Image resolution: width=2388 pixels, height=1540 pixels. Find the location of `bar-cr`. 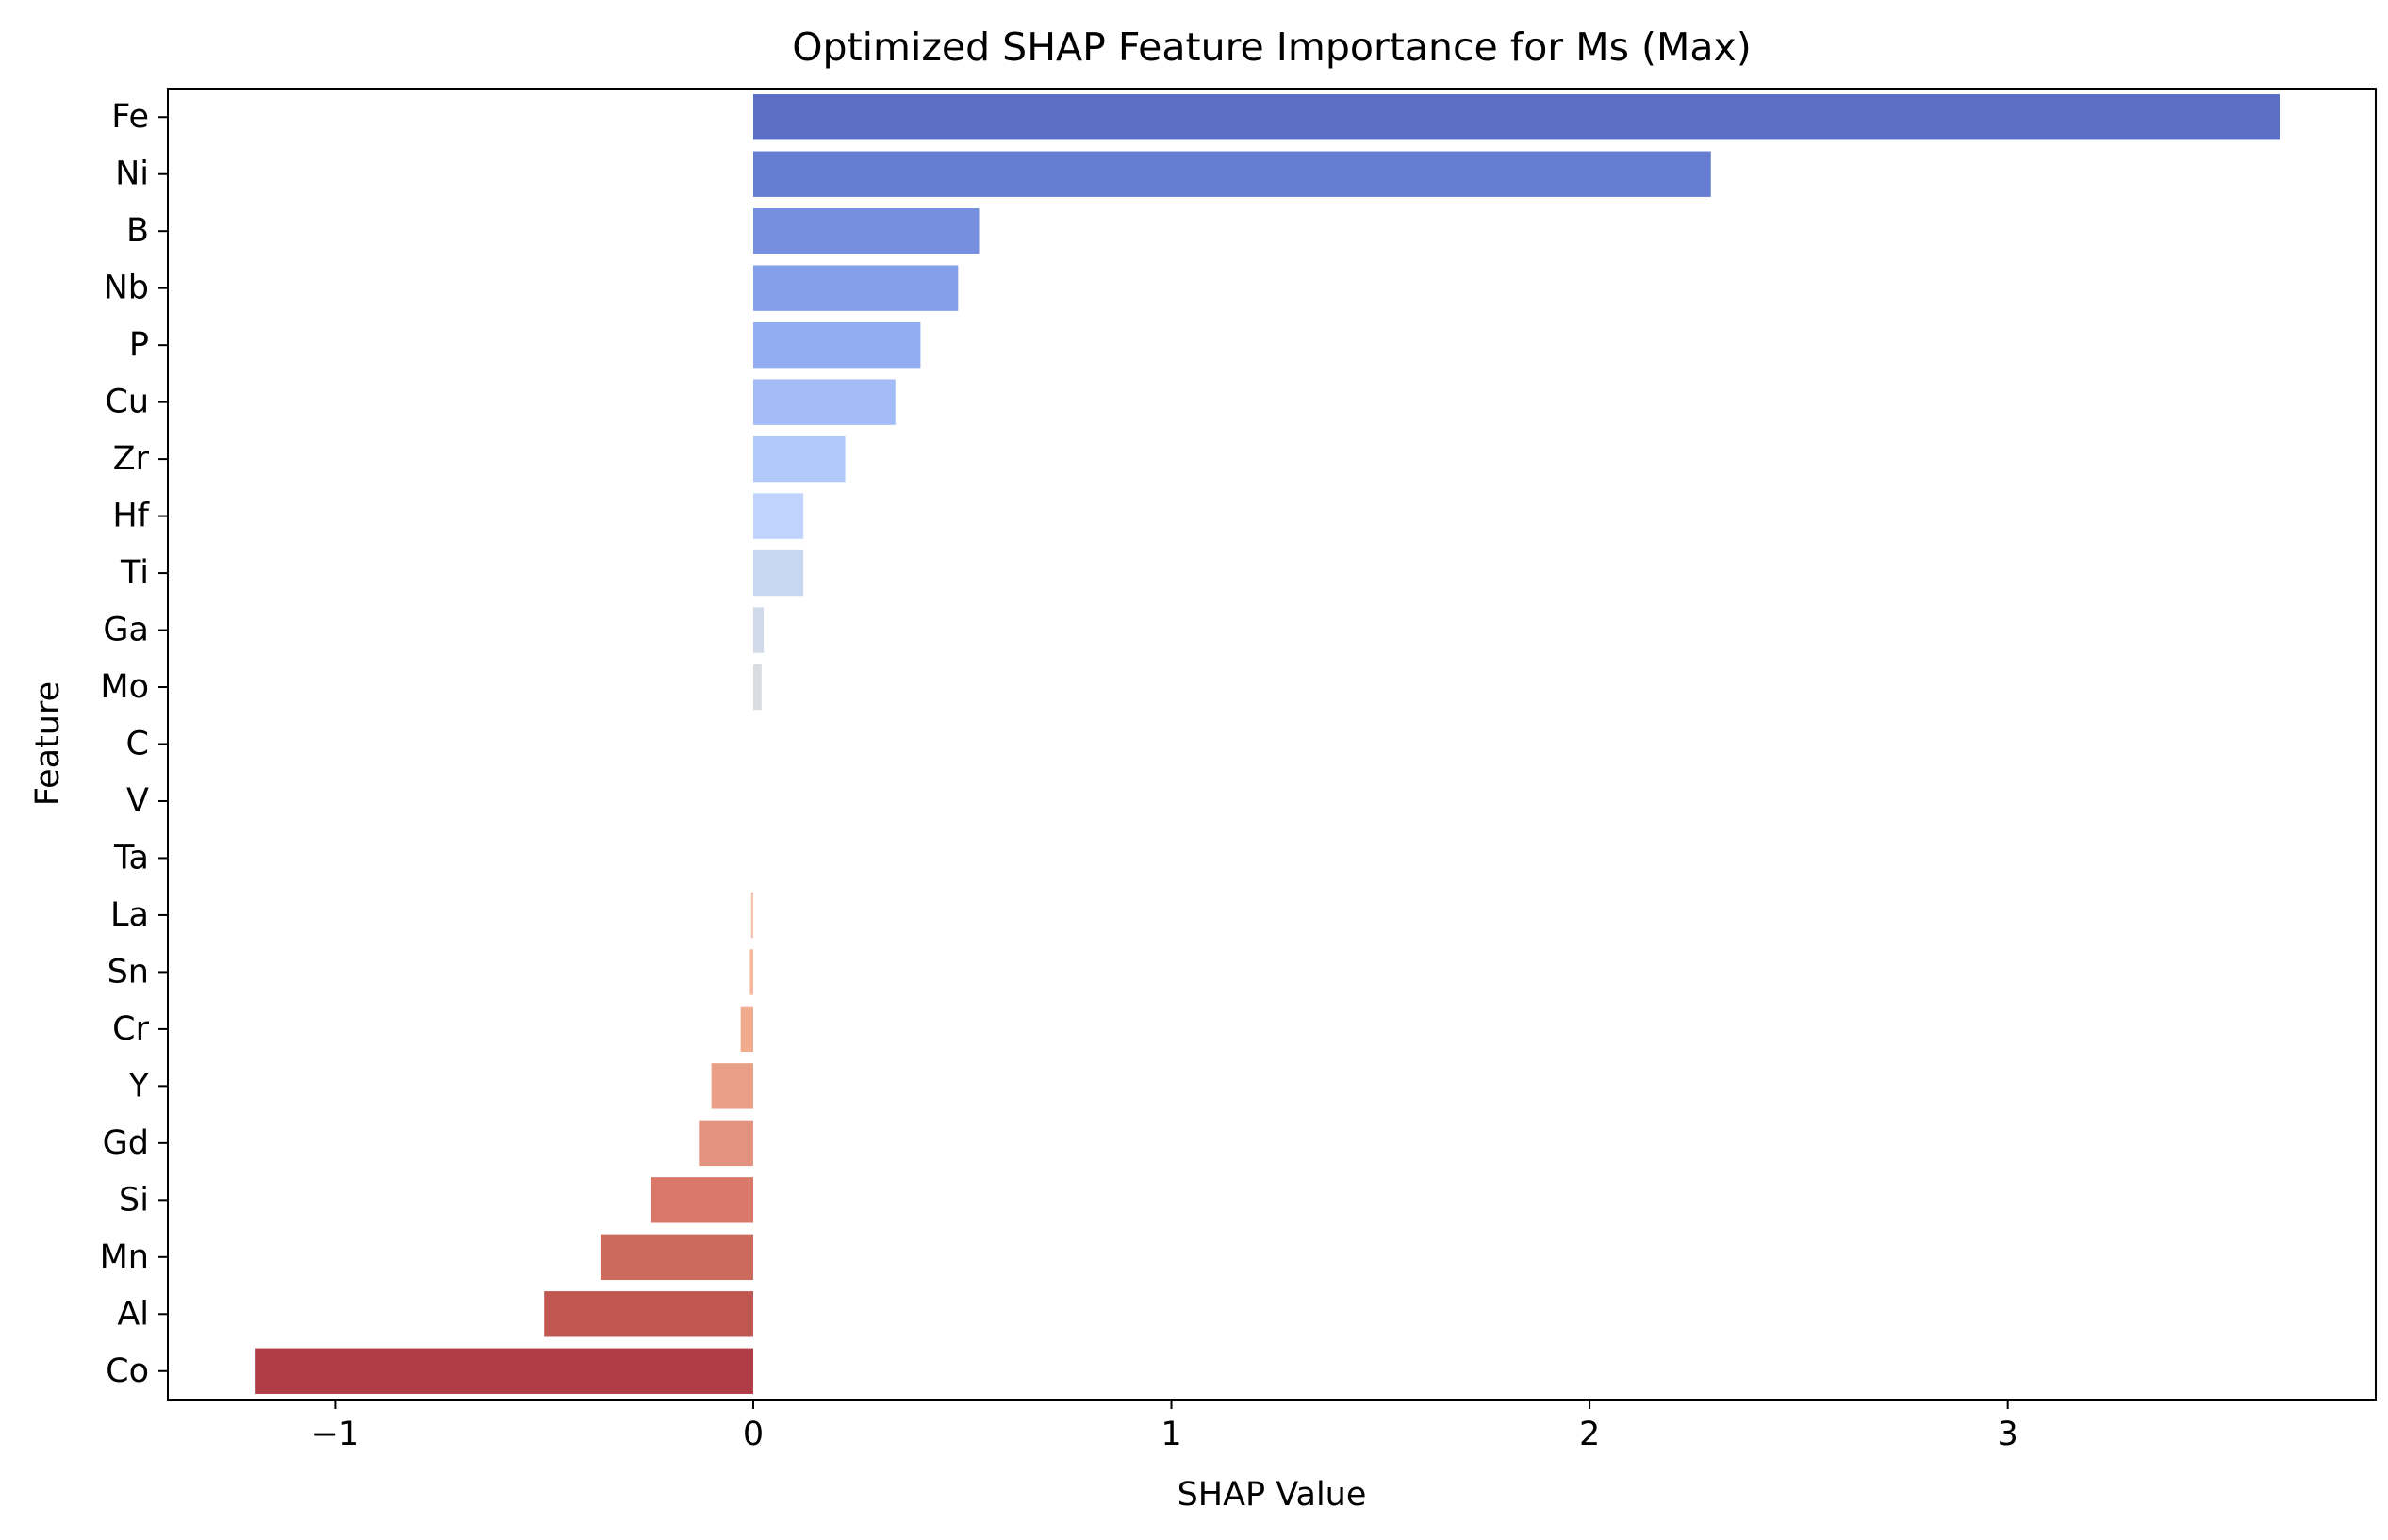

bar-cr is located at coordinates (747, 1029).